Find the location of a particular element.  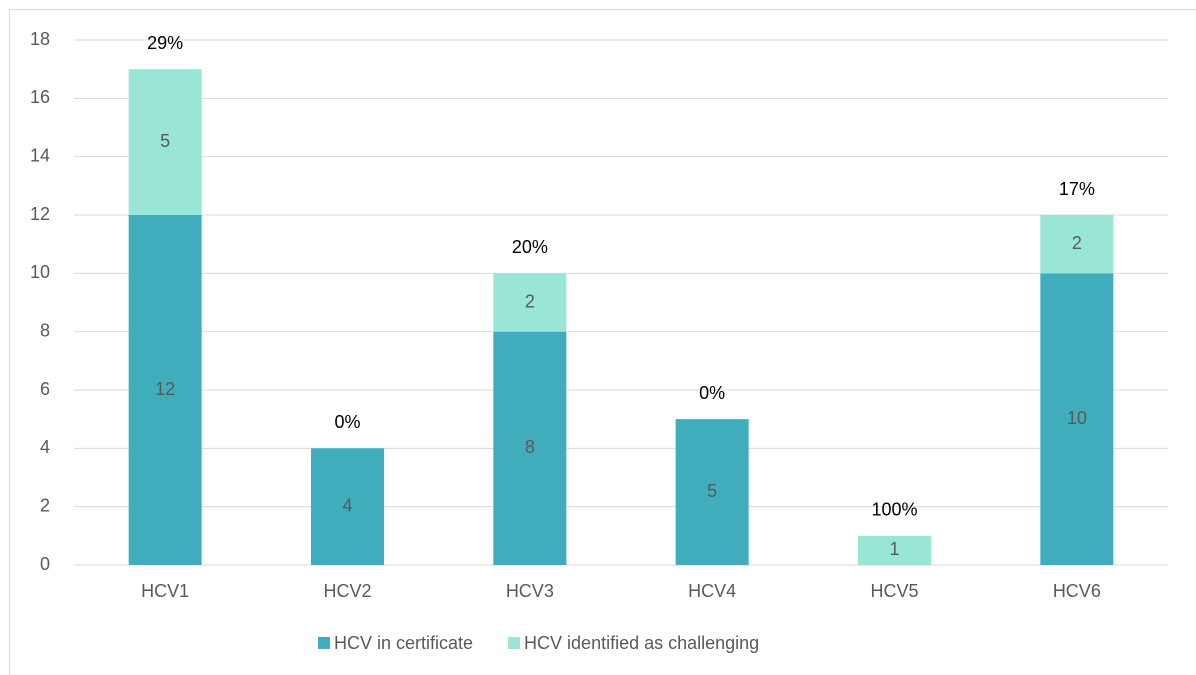

data-label: 4 is located at coordinates (347, 505).